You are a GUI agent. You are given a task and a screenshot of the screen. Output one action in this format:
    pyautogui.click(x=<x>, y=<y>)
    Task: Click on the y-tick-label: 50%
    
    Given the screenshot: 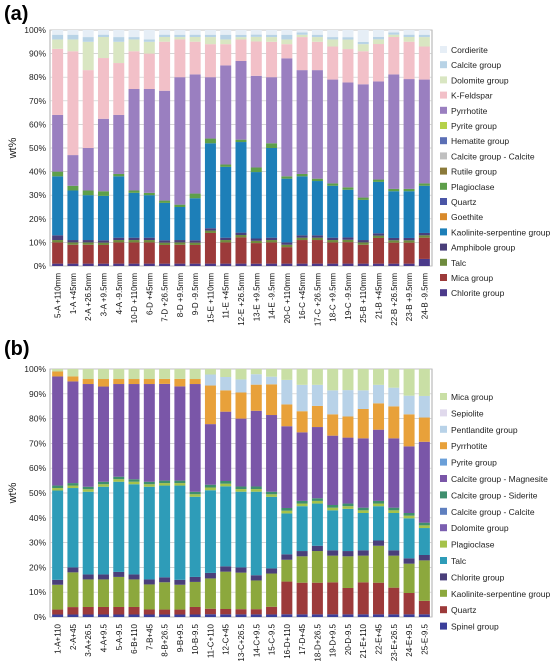 What is the action you would take?
    pyautogui.click(x=37, y=493)
    